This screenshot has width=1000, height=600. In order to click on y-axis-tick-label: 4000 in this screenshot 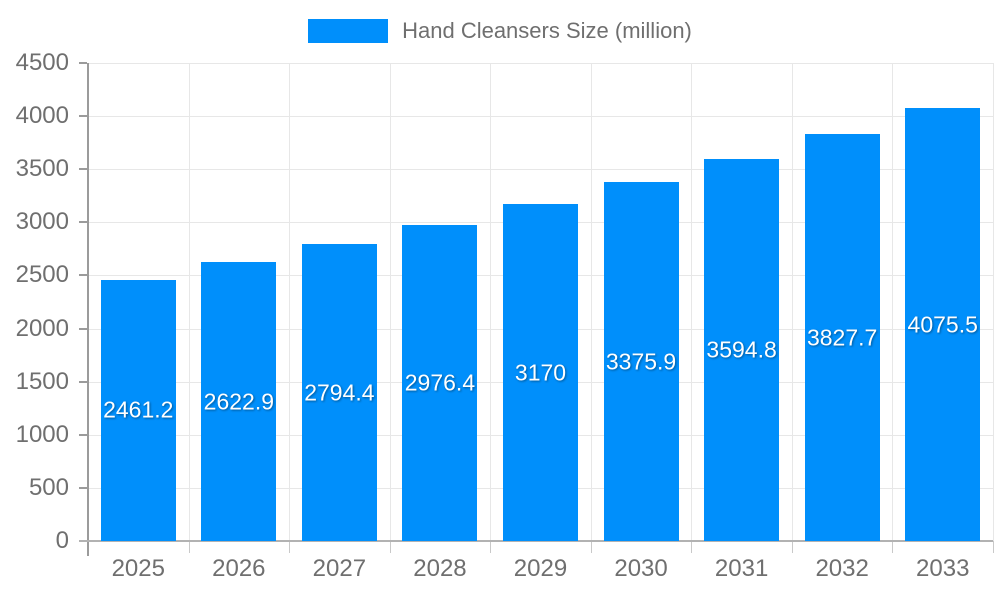, I will do `click(42, 116)`.